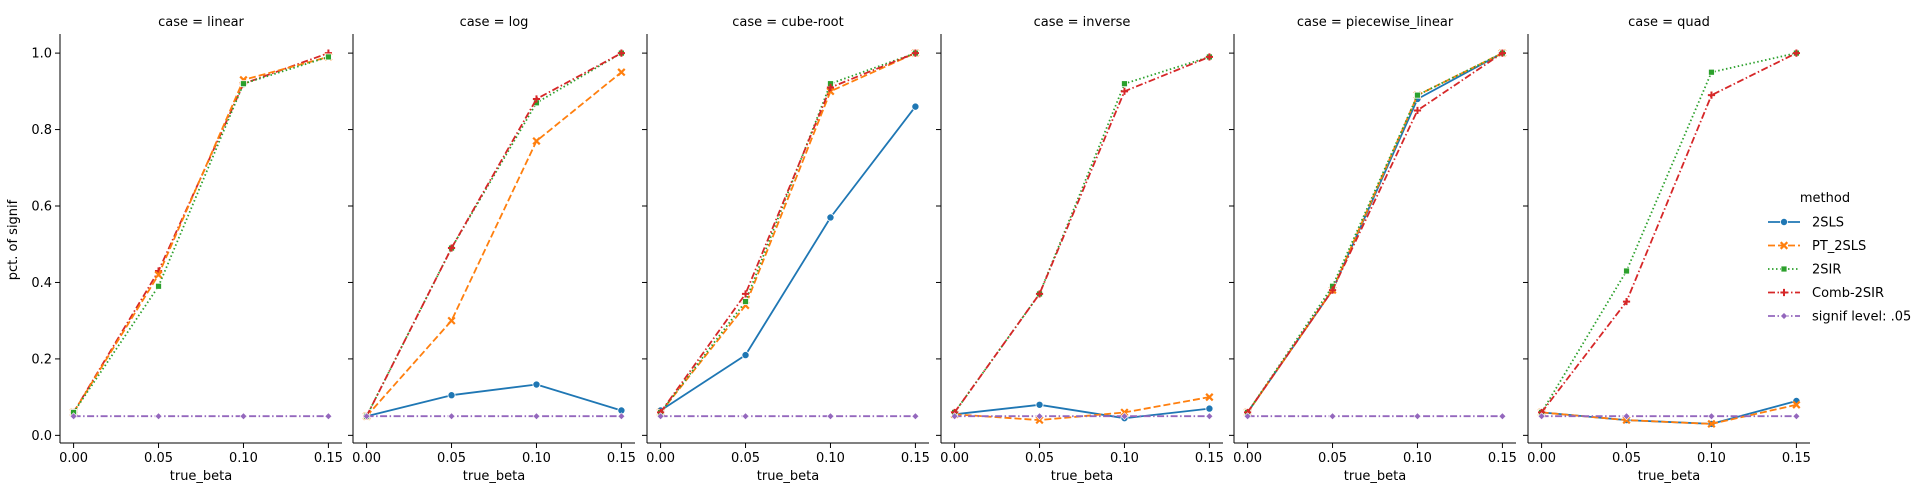 Image resolution: width=1920 pixels, height=500 pixels. I want to click on legend-entry: signif level: .05, so click(1839, 317).